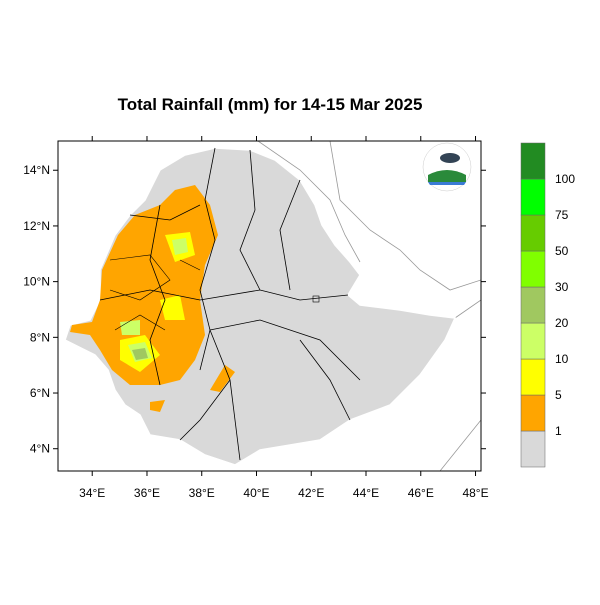 Image resolution: width=600 pixels, height=605 pixels. Describe the element at coordinates (316, 299) in the screenshot. I see `city-border` at that location.